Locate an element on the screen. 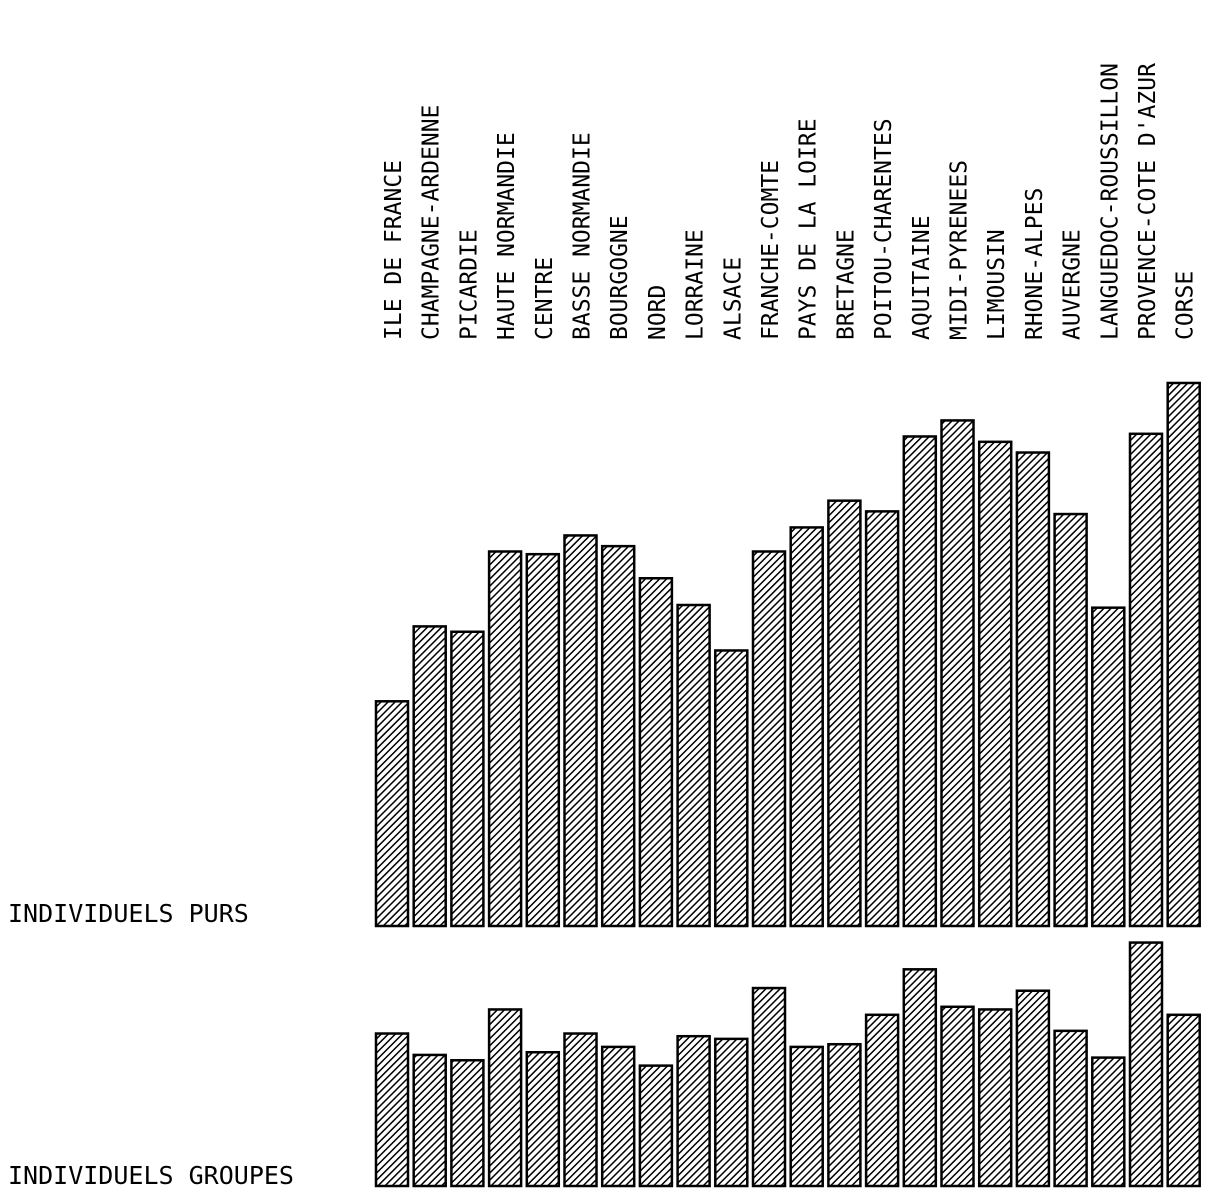  category-label: CHAMPAGNE-ARDENNE is located at coordinates (432, 222).